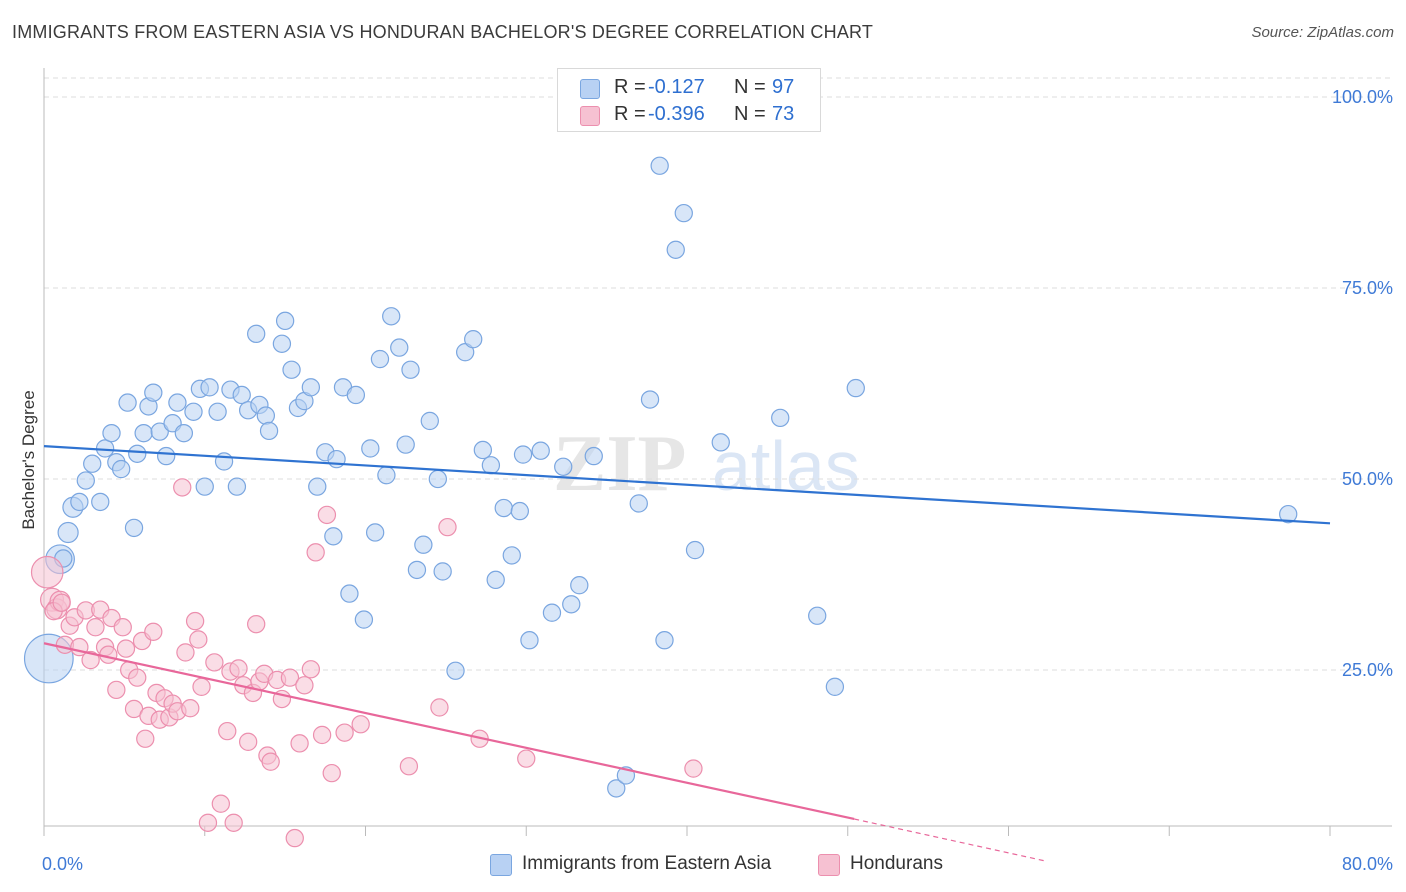  I want to click on legend-row-blue: R = -0.127 N = 97, so click(689, 87).